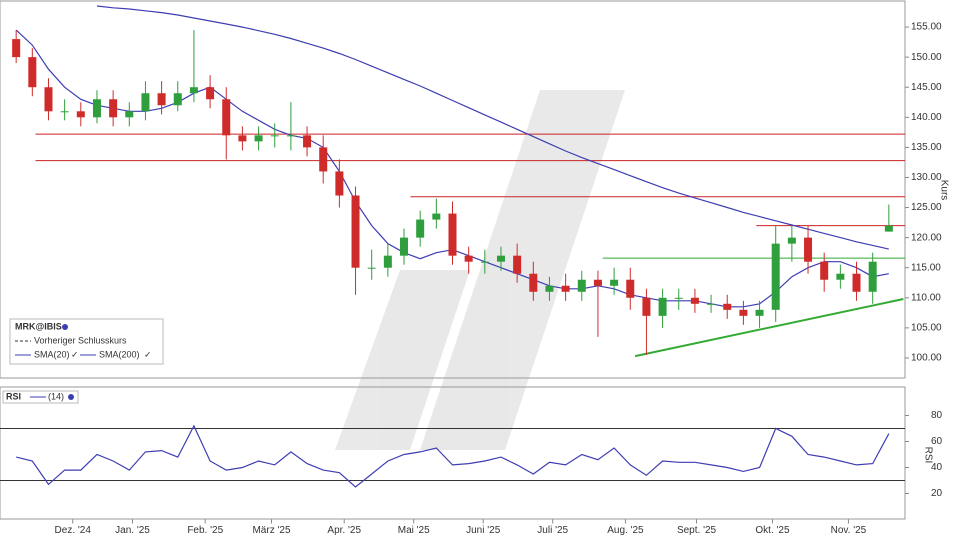 The width and height of the screenshot is (960, 540). I want to click on rsi-legend-title: RSI, so click(13, 396).